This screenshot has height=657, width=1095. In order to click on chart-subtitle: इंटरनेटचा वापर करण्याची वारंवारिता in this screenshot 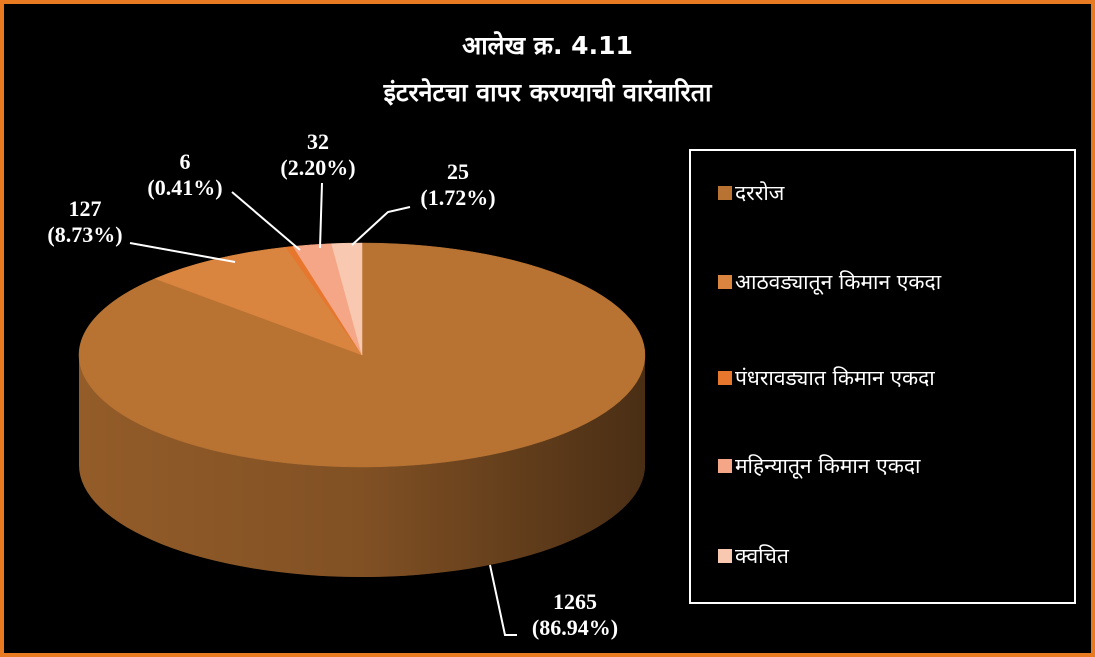, I will do `click(547, 92)`.